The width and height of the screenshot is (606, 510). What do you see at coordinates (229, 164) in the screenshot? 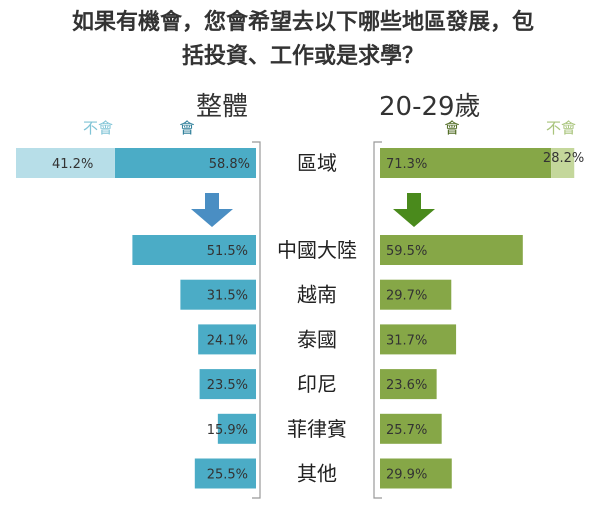
I see `overall-top-label-yes: 58.8%` at bounding box center [229, 164].